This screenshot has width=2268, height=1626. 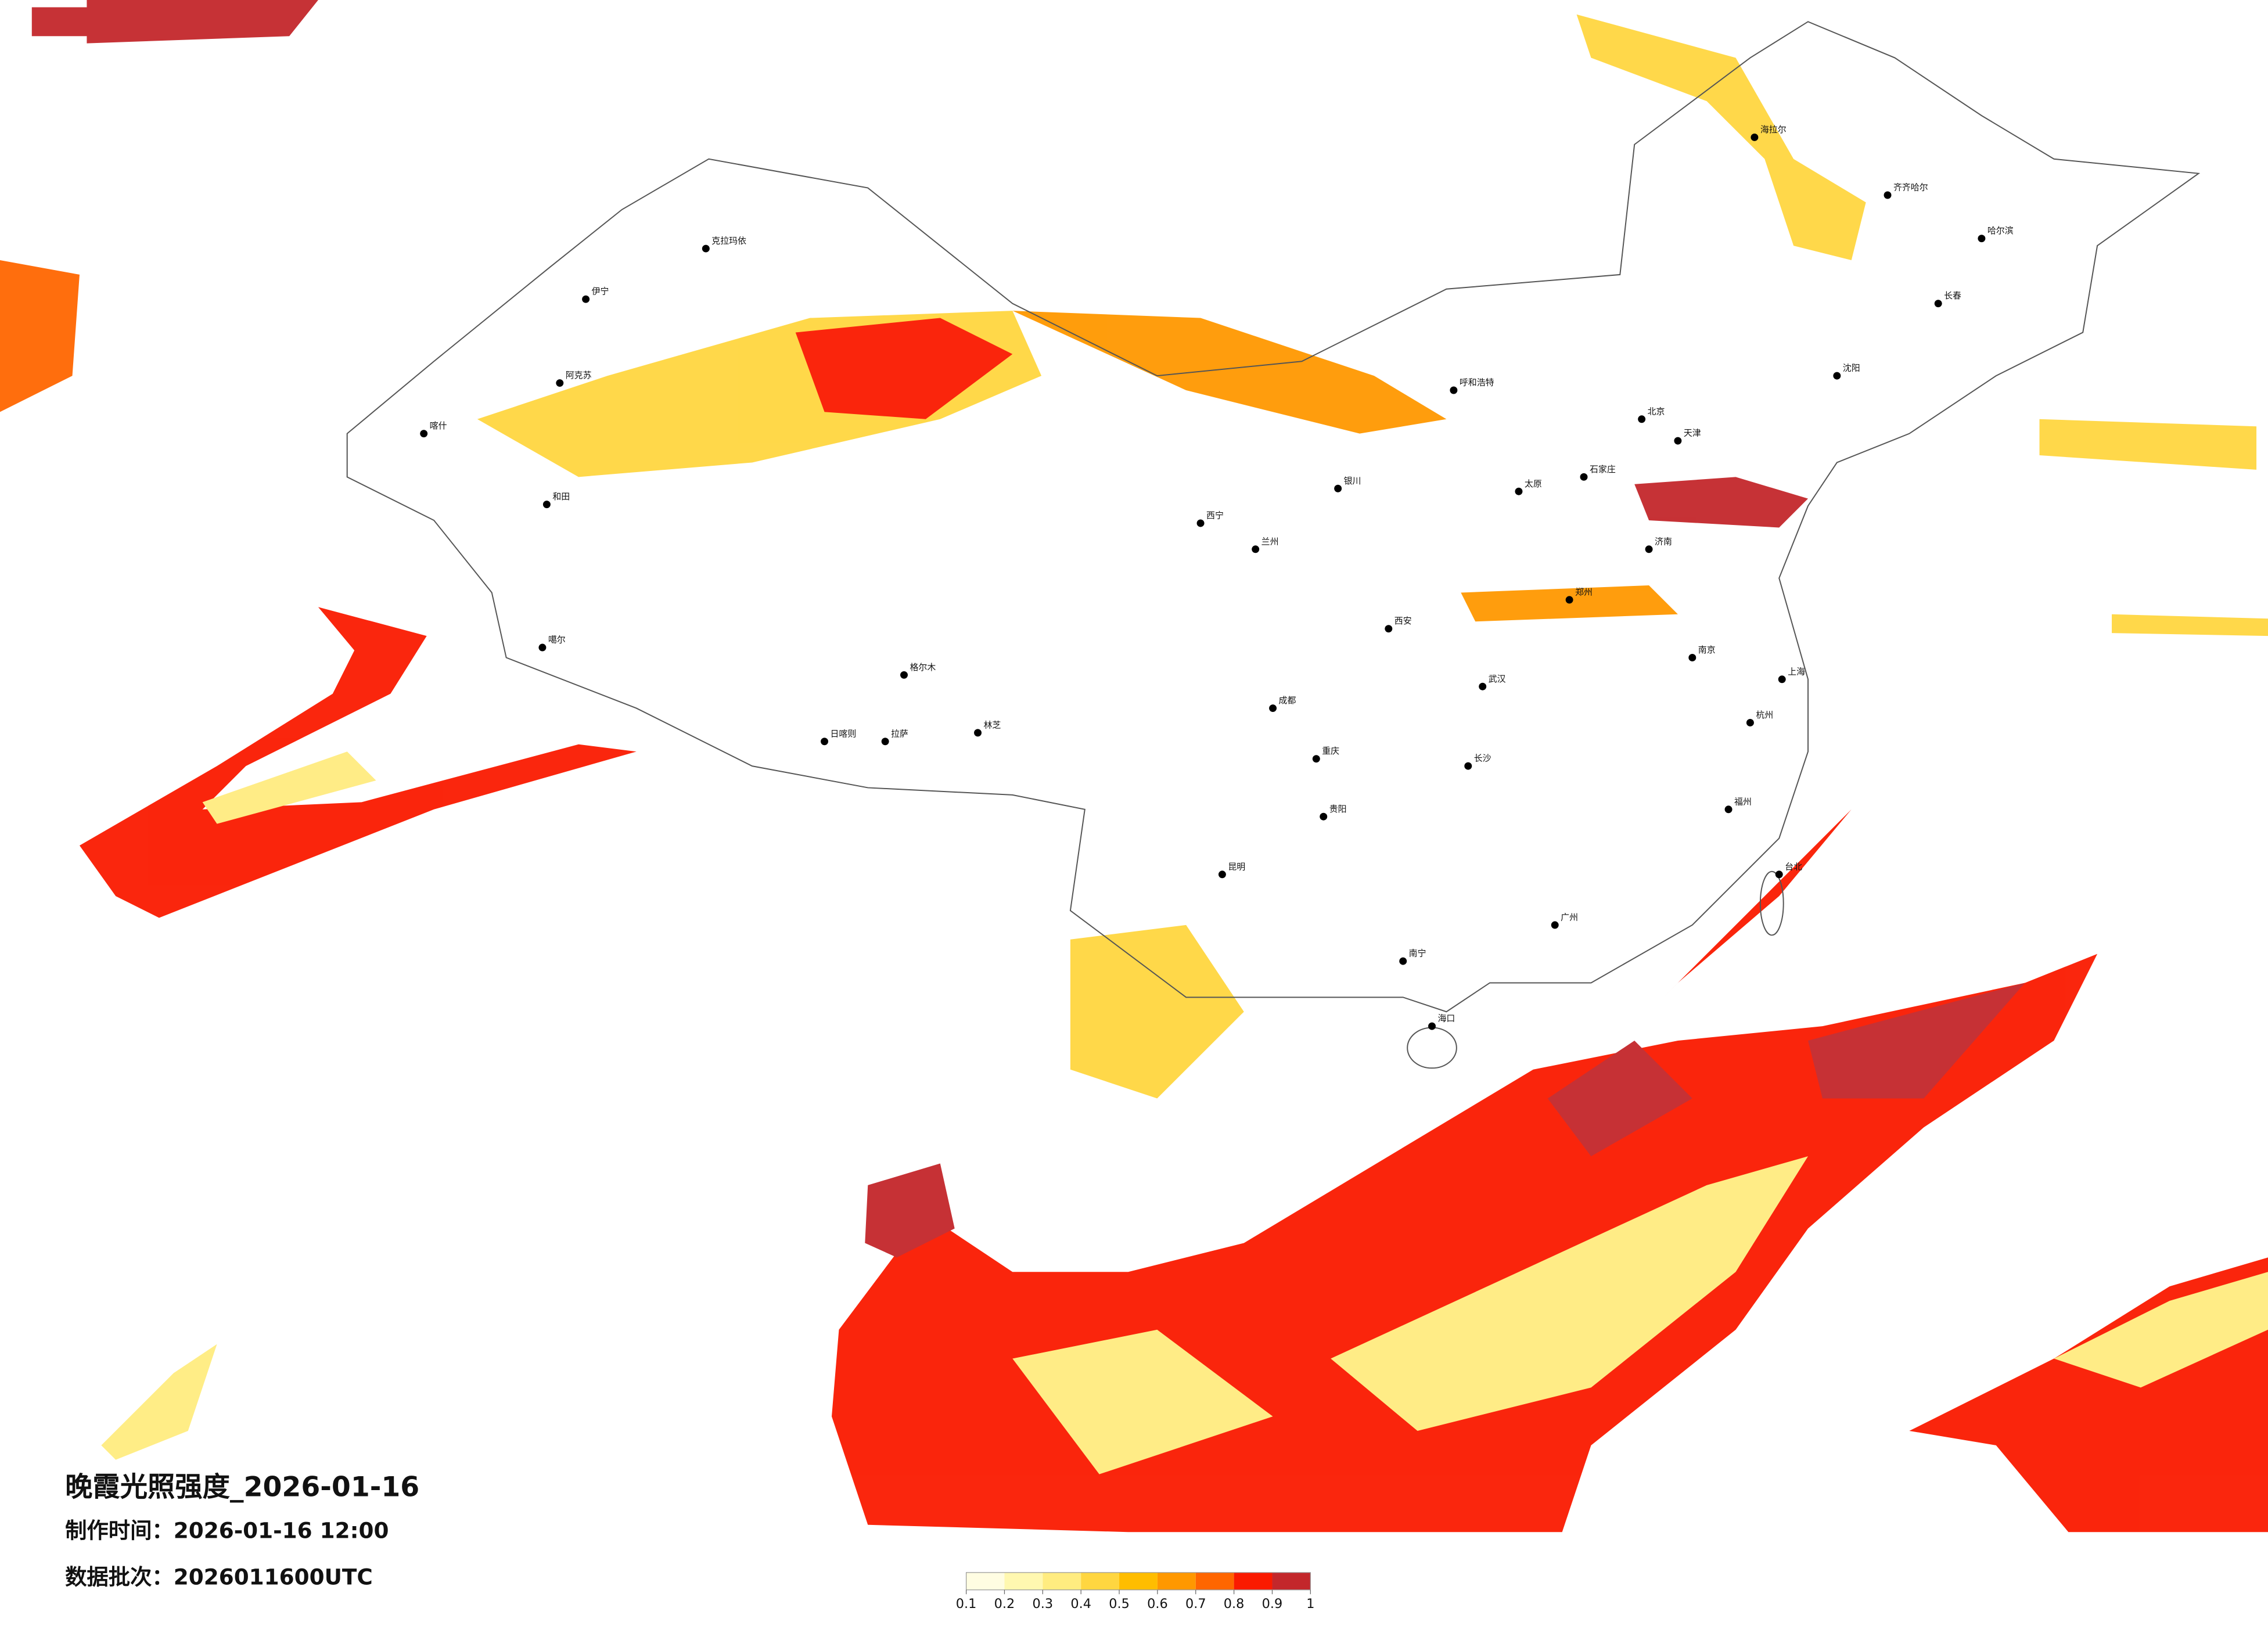 I want to click on city-label: 呼和浩特, so click(x=1477, y=383).